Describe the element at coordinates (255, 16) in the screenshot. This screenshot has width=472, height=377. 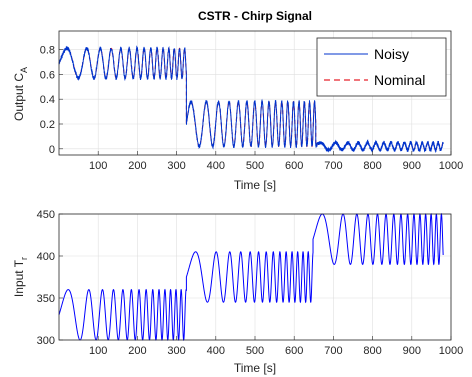
I see `chart-title: CSTR - Chirp Signal` at that location.